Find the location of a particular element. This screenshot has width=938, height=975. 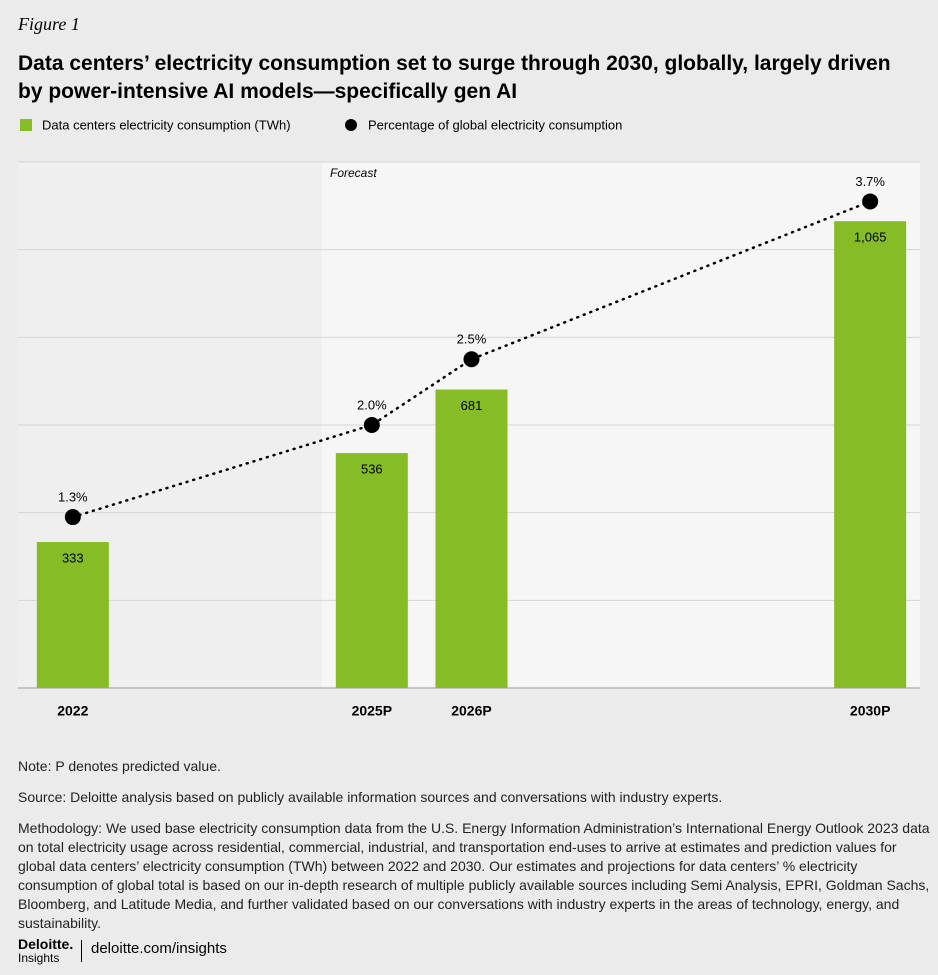

bar-value-label: 536 is located at coordinates (372, 468).